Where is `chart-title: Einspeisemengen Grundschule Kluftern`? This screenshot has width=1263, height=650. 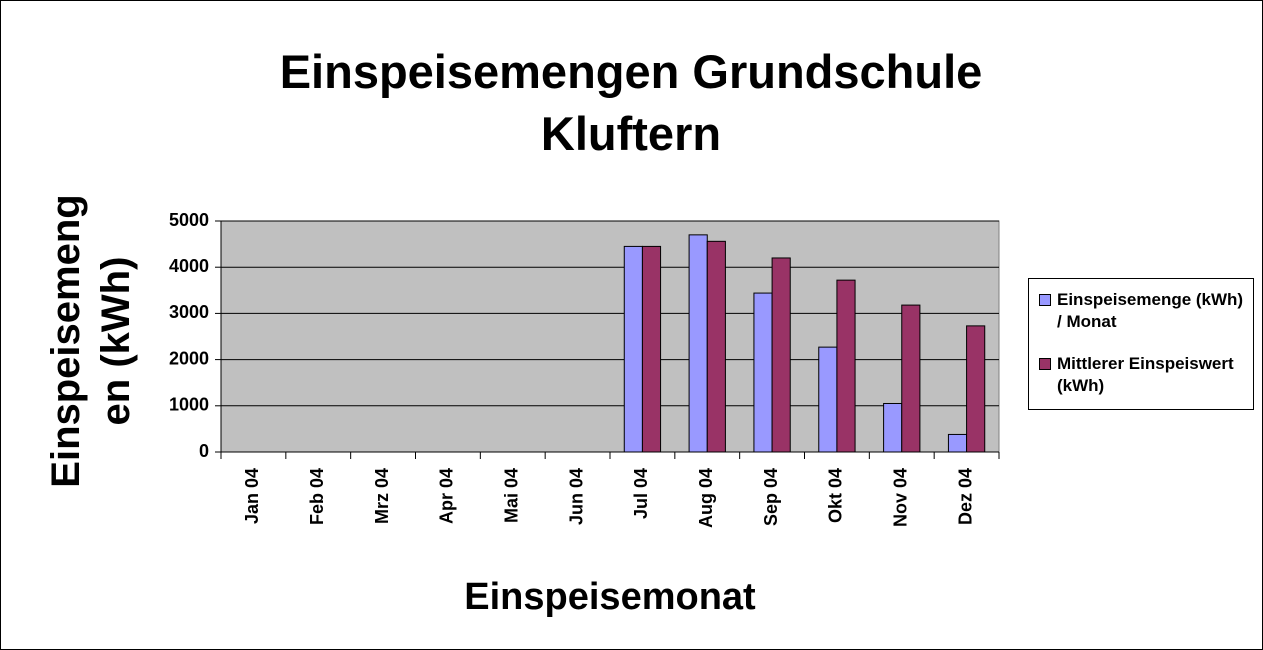
chart-title: Einspeisemengen Grundschule Kluftern is located at coordinates (631, 102).